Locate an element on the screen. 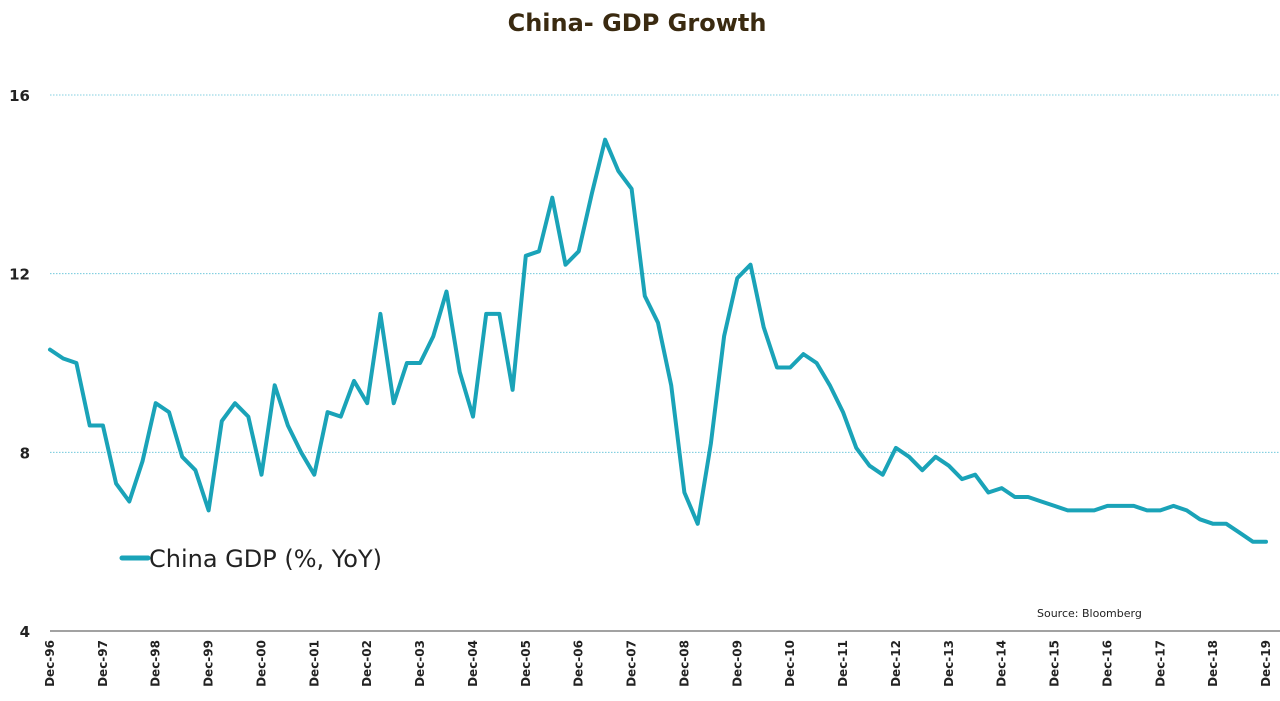 The width and height of the screenshot is (1280, 701). x-tick-label: Dec-13 is located at coordinates (949, 663).